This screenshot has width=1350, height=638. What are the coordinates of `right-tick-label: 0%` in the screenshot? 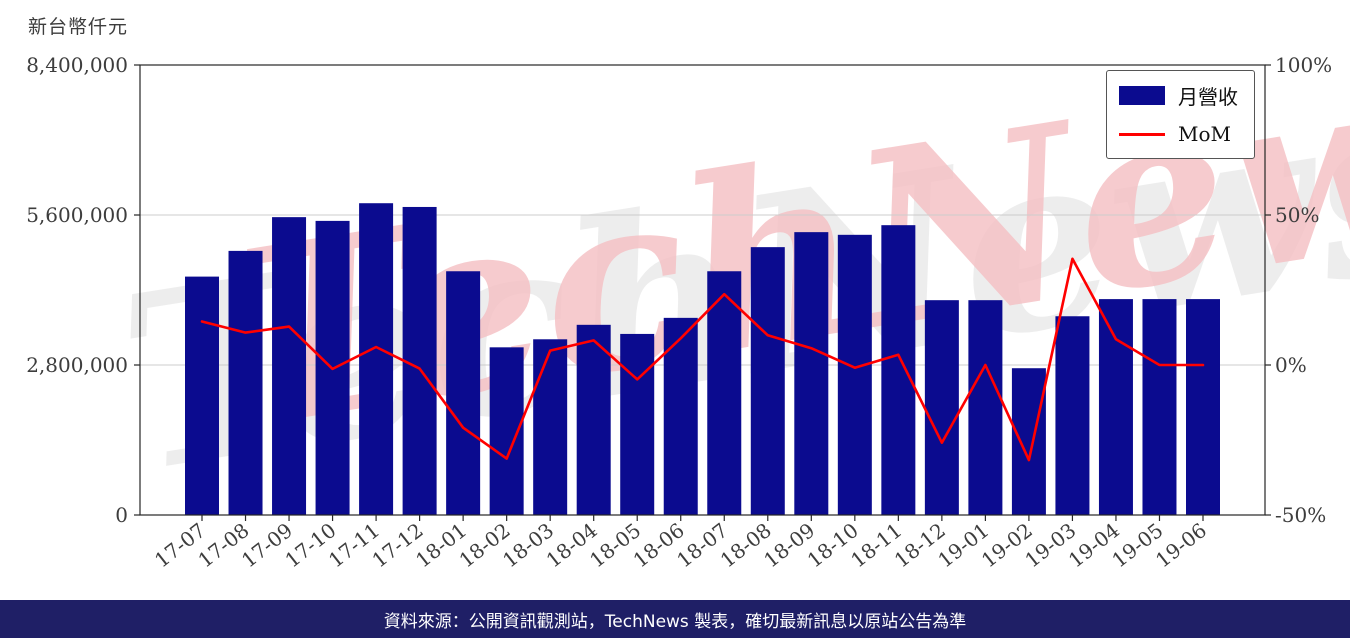 It's located at (1291, 365).